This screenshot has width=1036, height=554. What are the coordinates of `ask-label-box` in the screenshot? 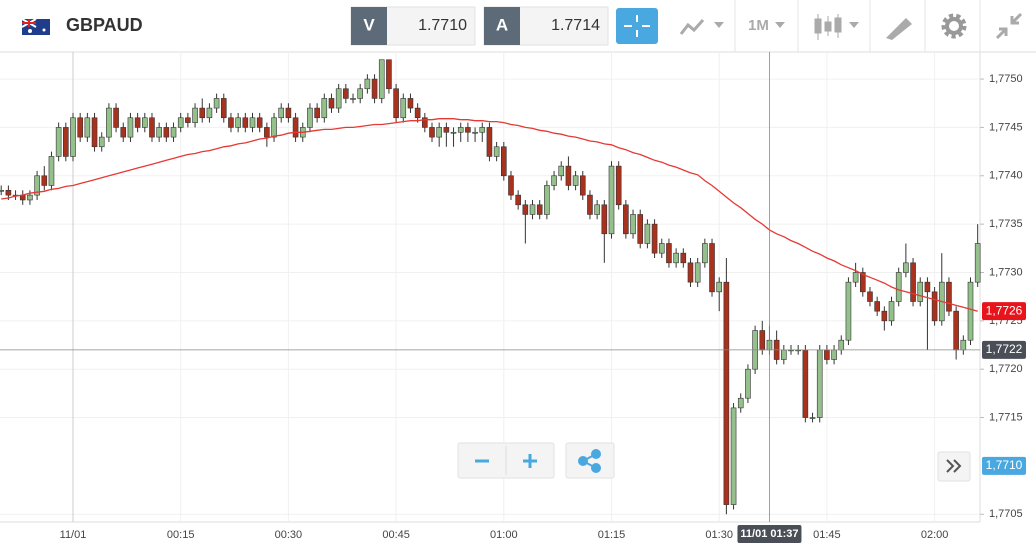 It's located at (502, 26).